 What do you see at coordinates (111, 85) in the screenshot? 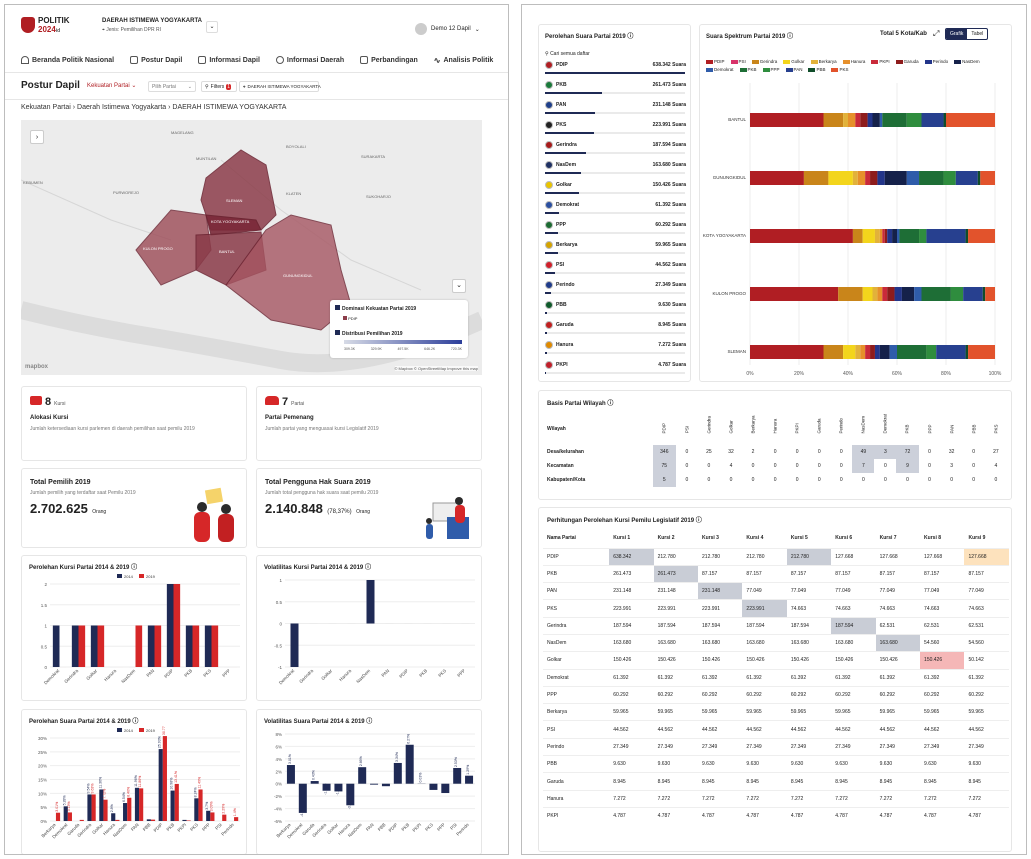
I see `mode-select: Kekuatan Partai ⌄` at bounding box center [111, 85].